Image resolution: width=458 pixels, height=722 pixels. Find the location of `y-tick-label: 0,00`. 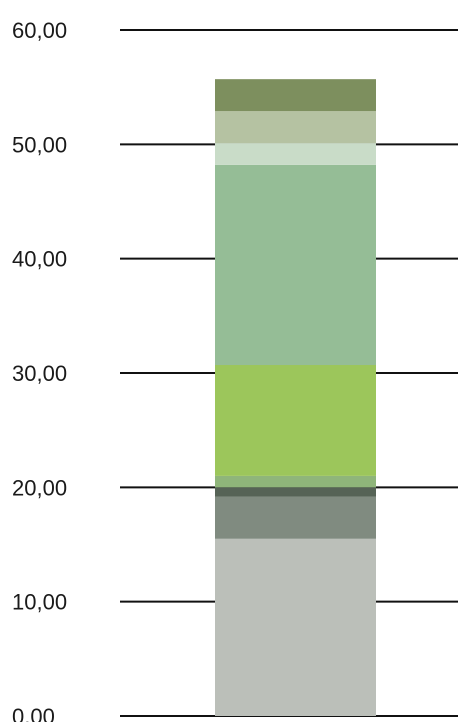

y-tick-label: 0,00 is located at coordinates (33, 713).